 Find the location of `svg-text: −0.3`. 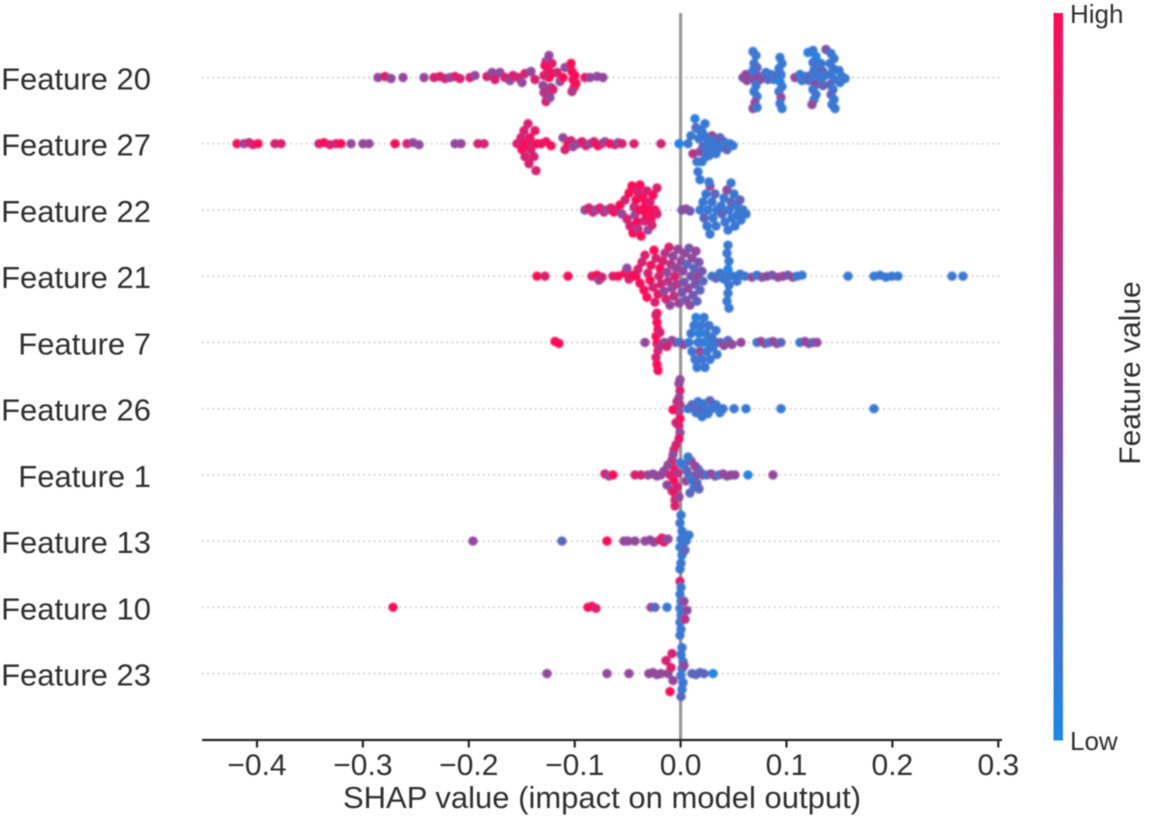

svg-text: −0.3 is located at coordinates (362, 765).